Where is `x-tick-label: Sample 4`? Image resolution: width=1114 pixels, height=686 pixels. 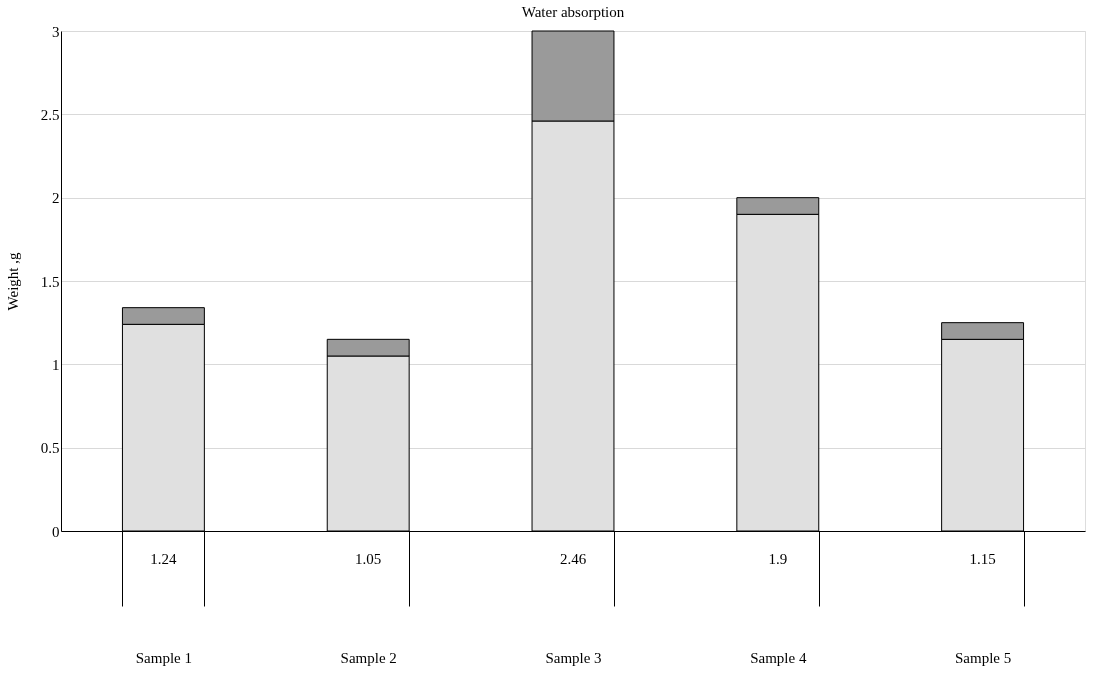
x-tick-label: Sample 4 is located at coordinates (778, 657).